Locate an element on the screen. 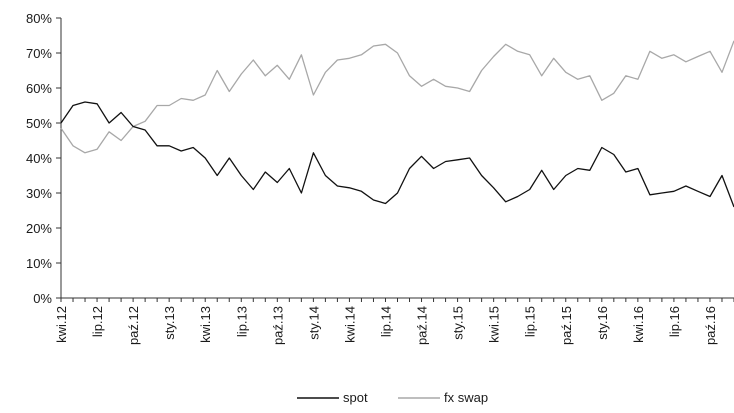 This screenshot has width=734, height=413. x-tick-label: kwi.15 is located at coordinates (494, 324).